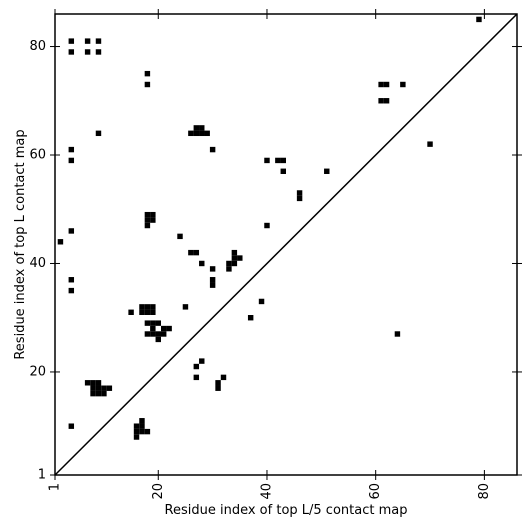  Describe the element at coordinates (37, 155) in the screenshot. I see `y-tick-label: 60` at that location.